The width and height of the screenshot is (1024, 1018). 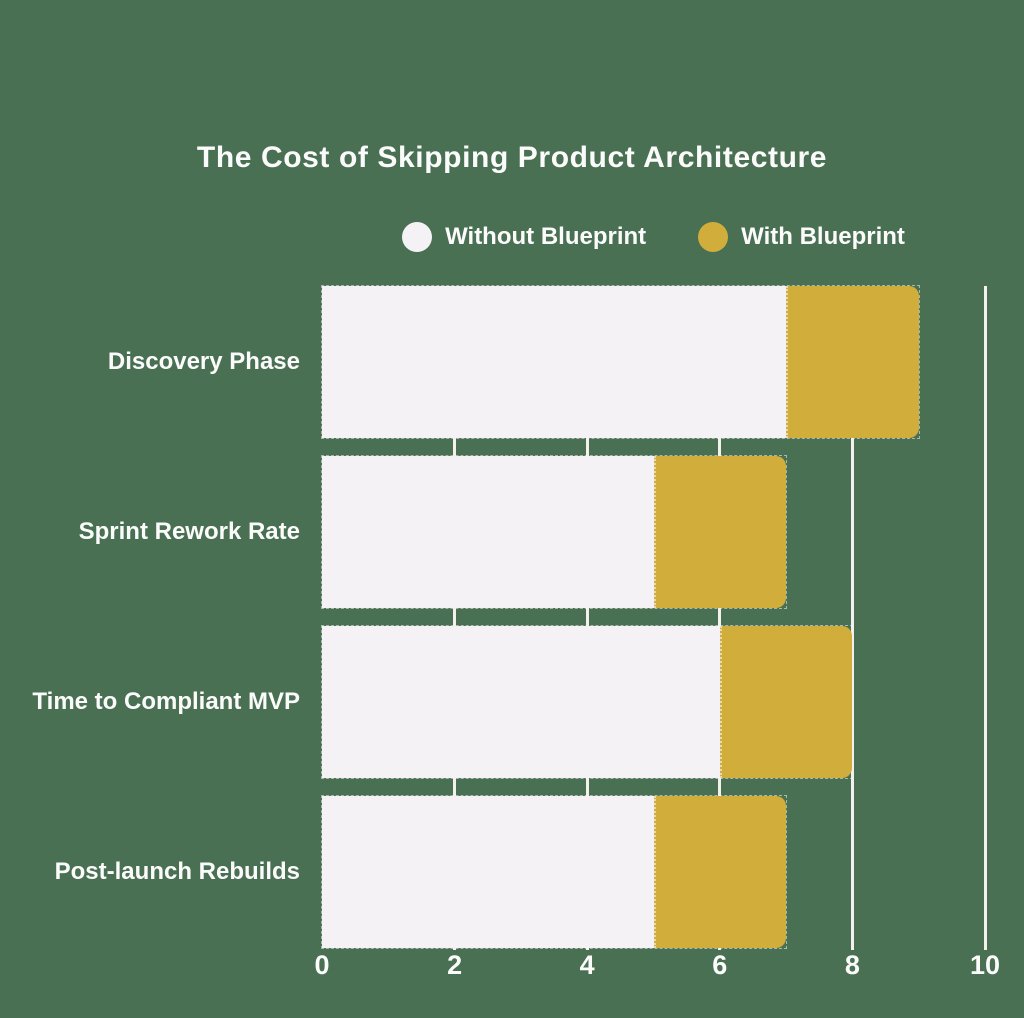 I want to click on x-axis-tick-label: 4, so click(x=587, y=965).